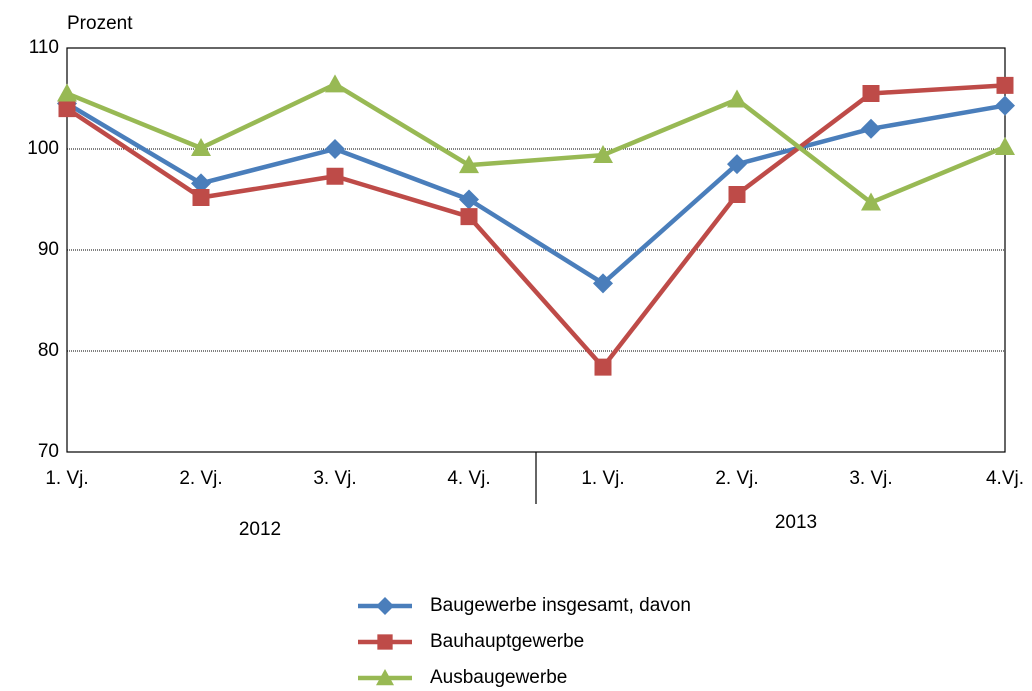  I want to click on legend-label: Ausbaugewerbe, so click(498, 677).